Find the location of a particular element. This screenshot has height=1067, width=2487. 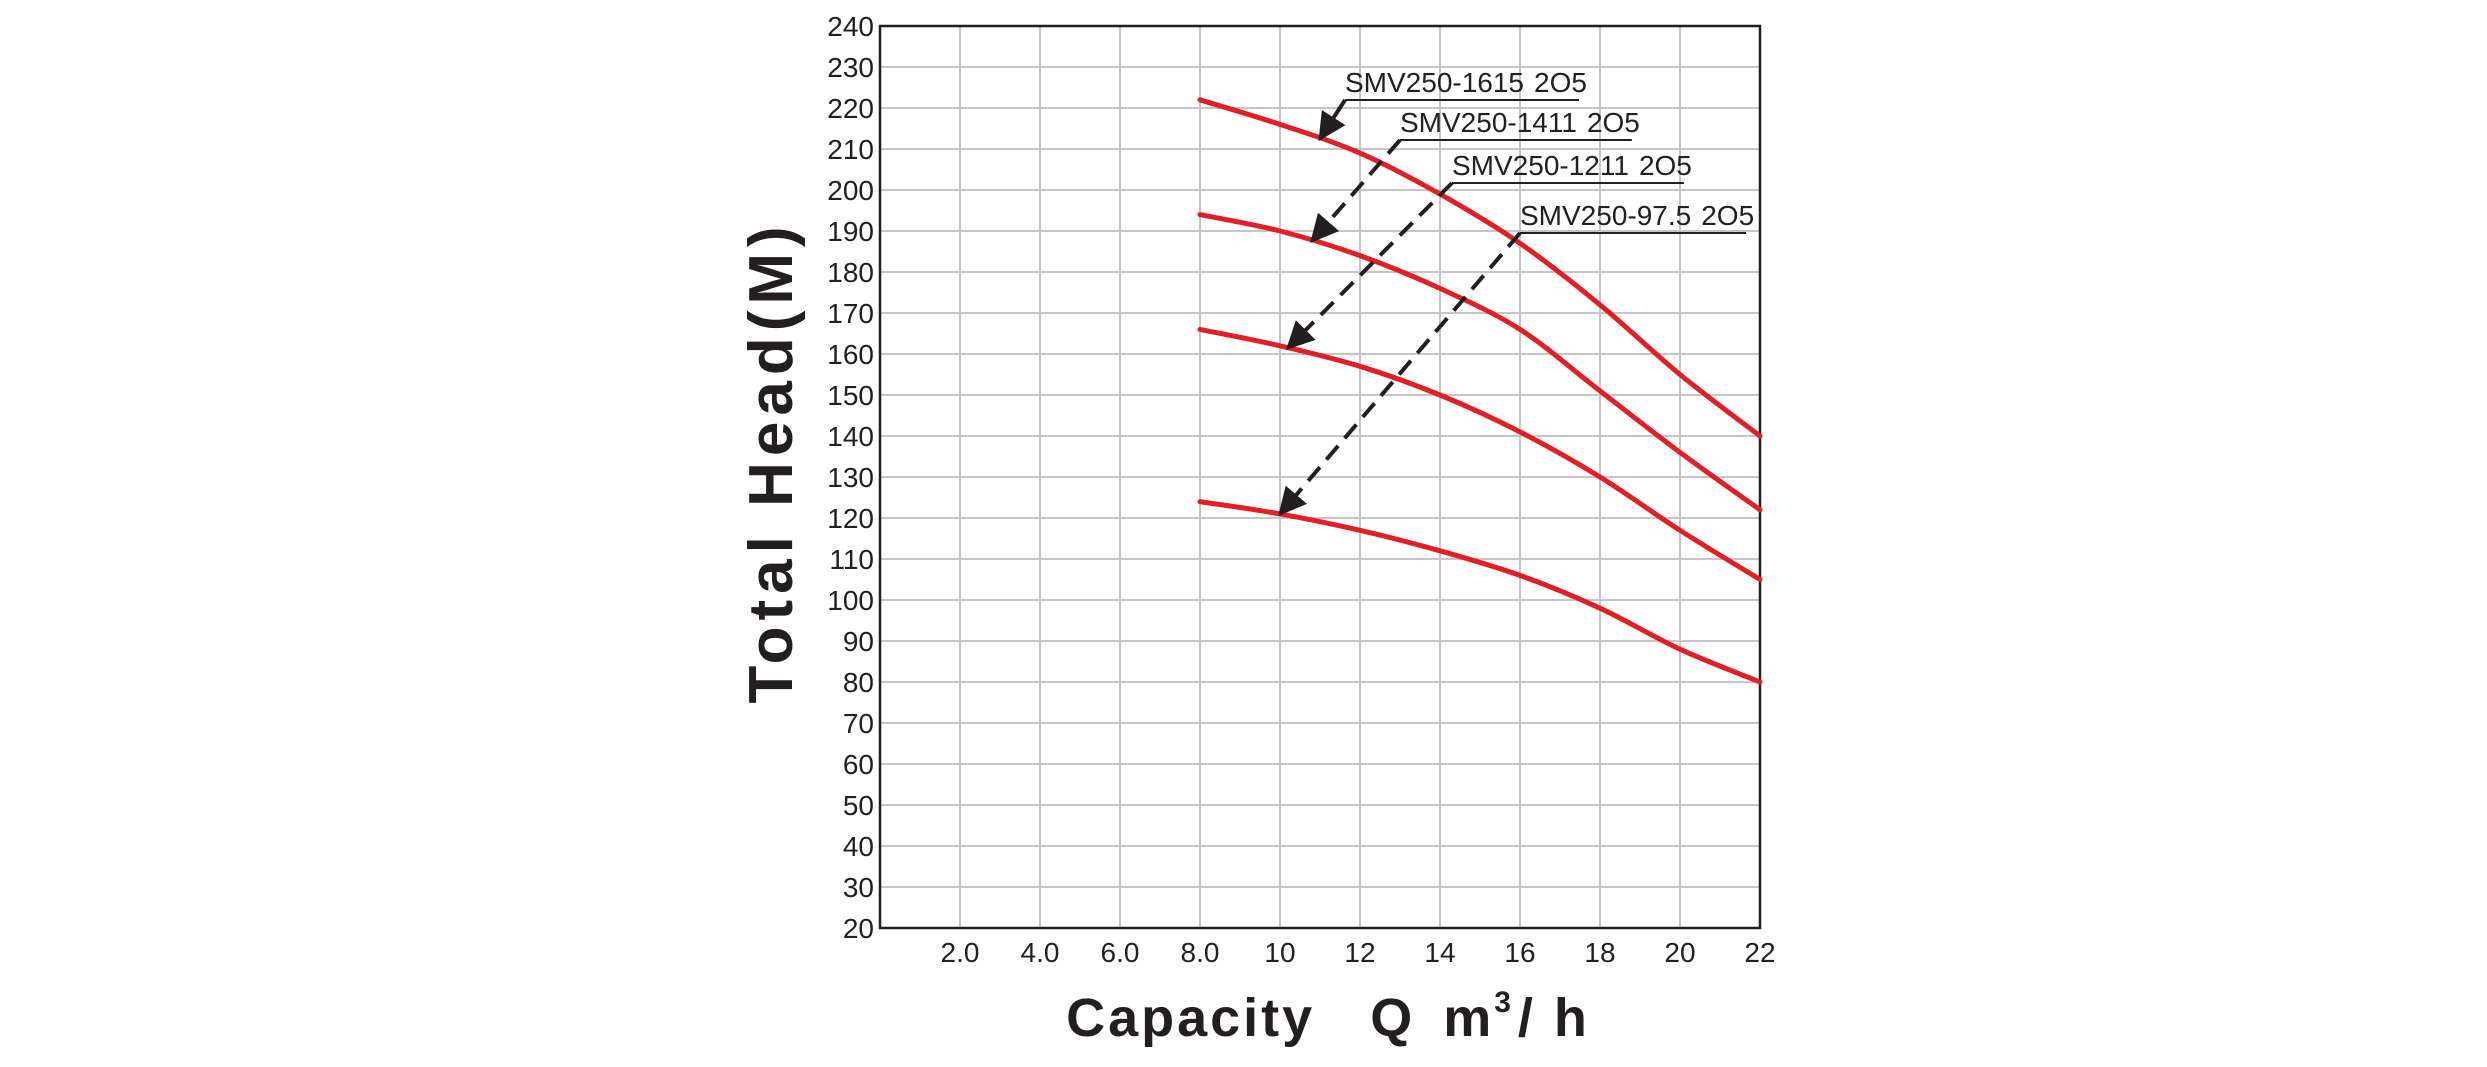

series-label: SMV250-1615 2O5 is located at coordinates (1466, 82).